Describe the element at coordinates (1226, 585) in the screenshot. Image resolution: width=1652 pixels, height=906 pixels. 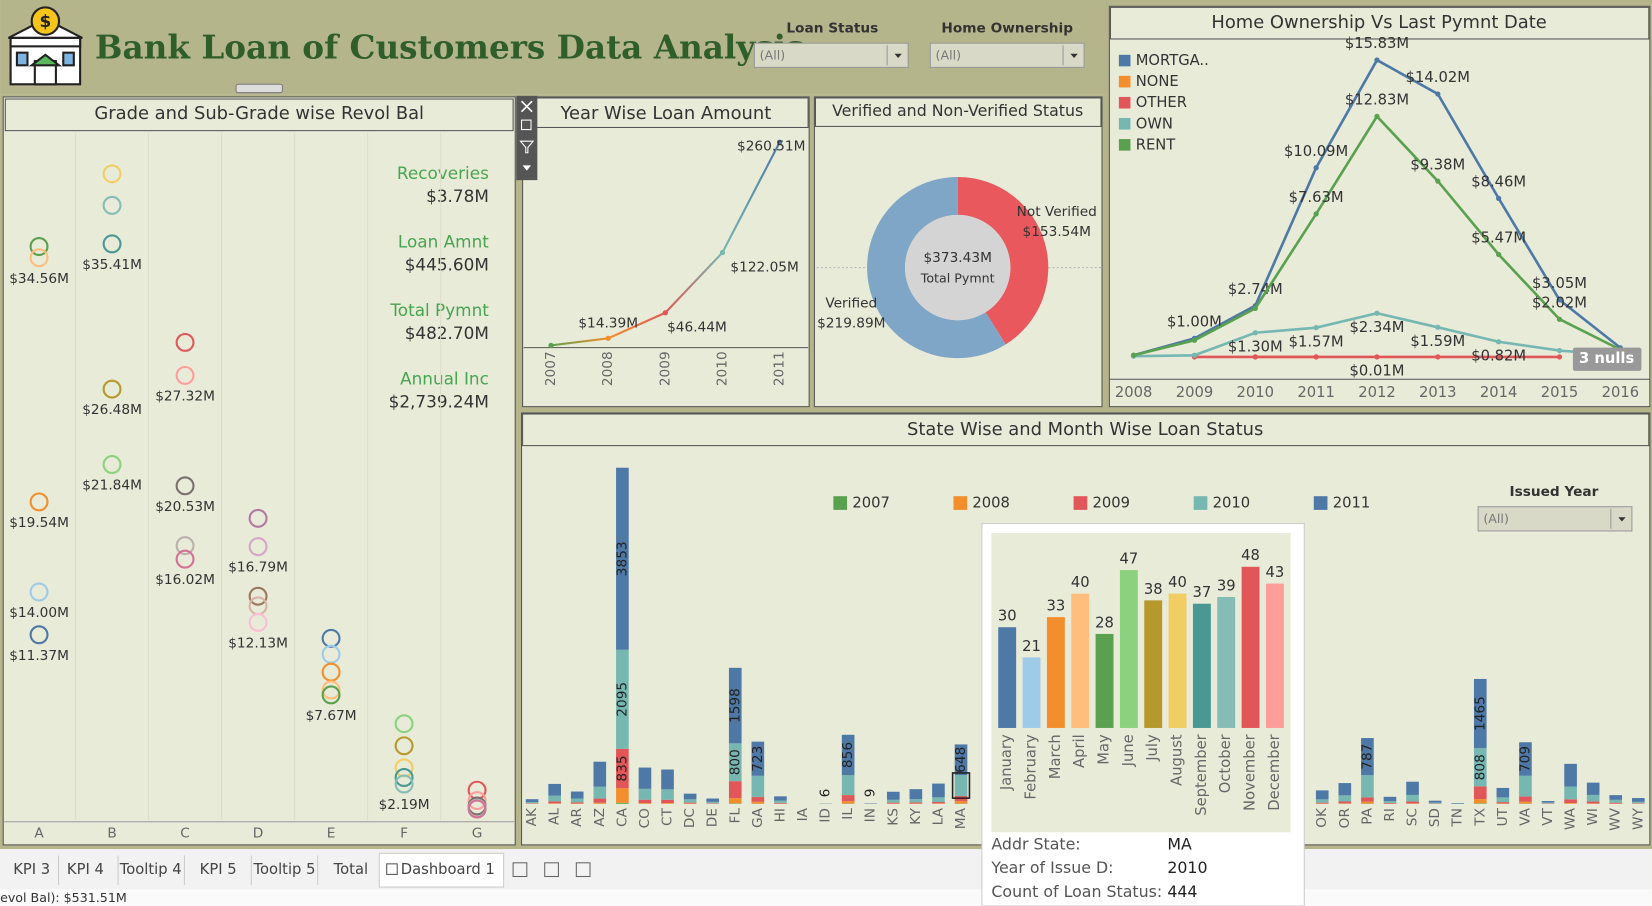
I see `data-label: 39` at that location.